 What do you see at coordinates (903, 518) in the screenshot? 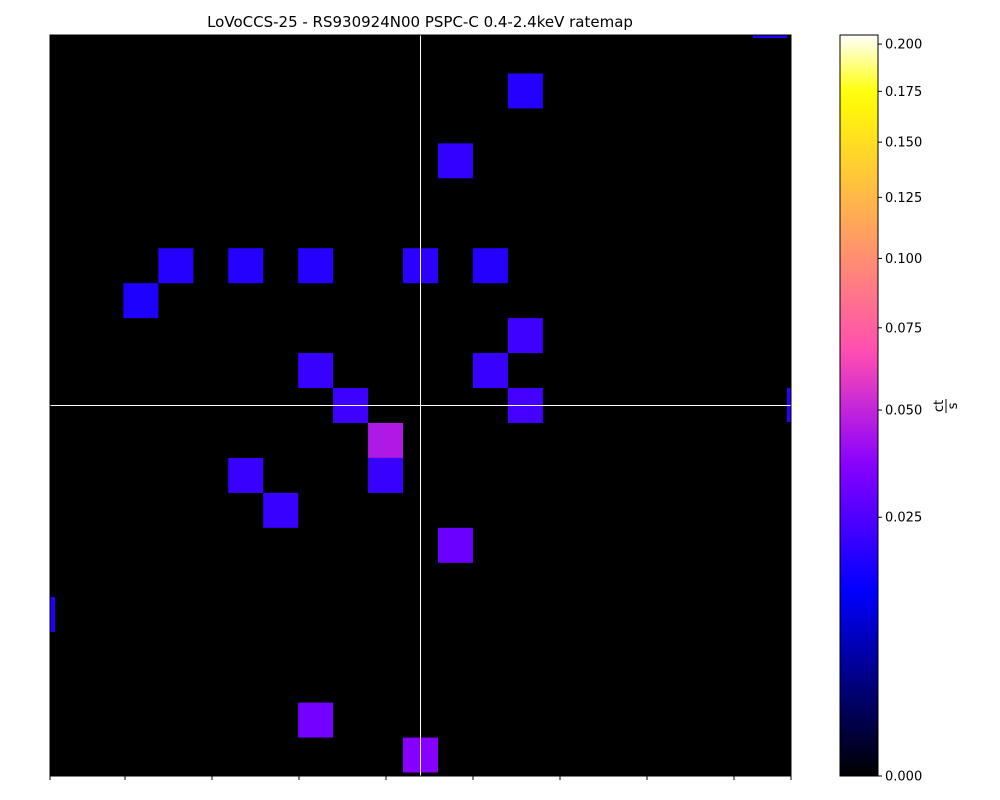
I see `colorbar-tick-label: 0.025` at bounding box center [903, 518].